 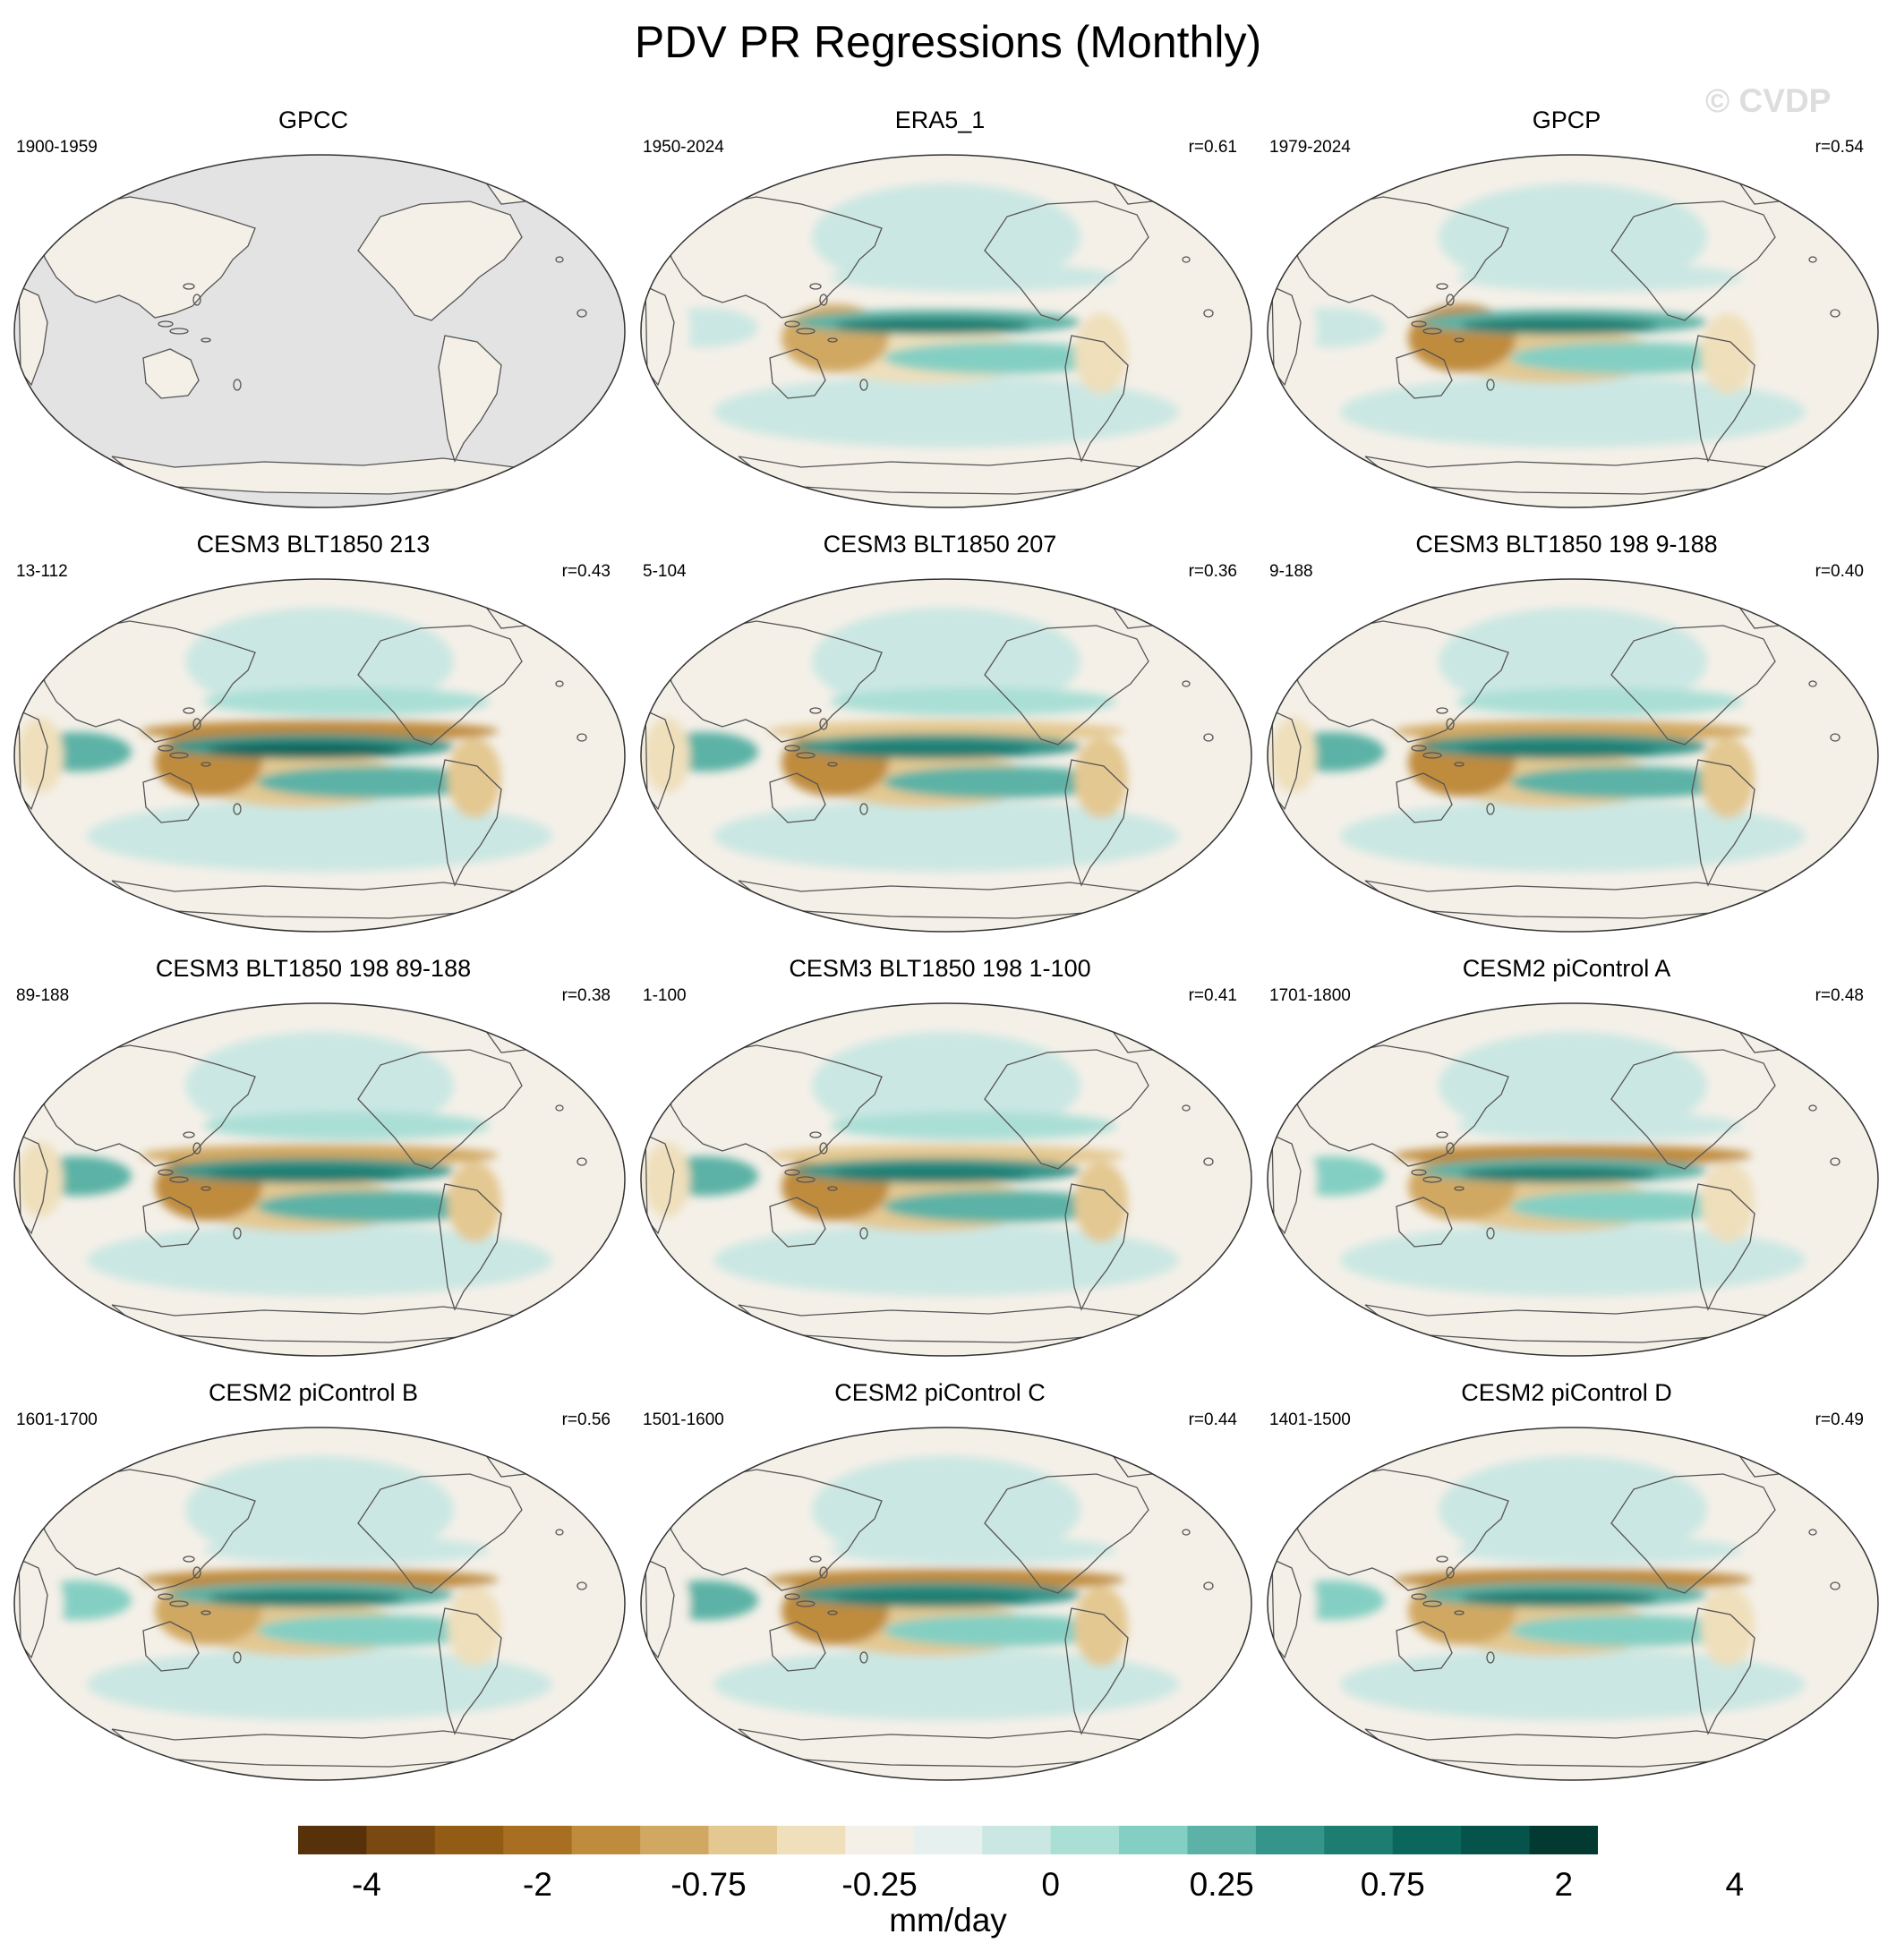 What do you see at coordinates (1566, 968) in the screenshot?
I see `panel-title: CESM2 piControl A` at bounding box center [1566, 968].